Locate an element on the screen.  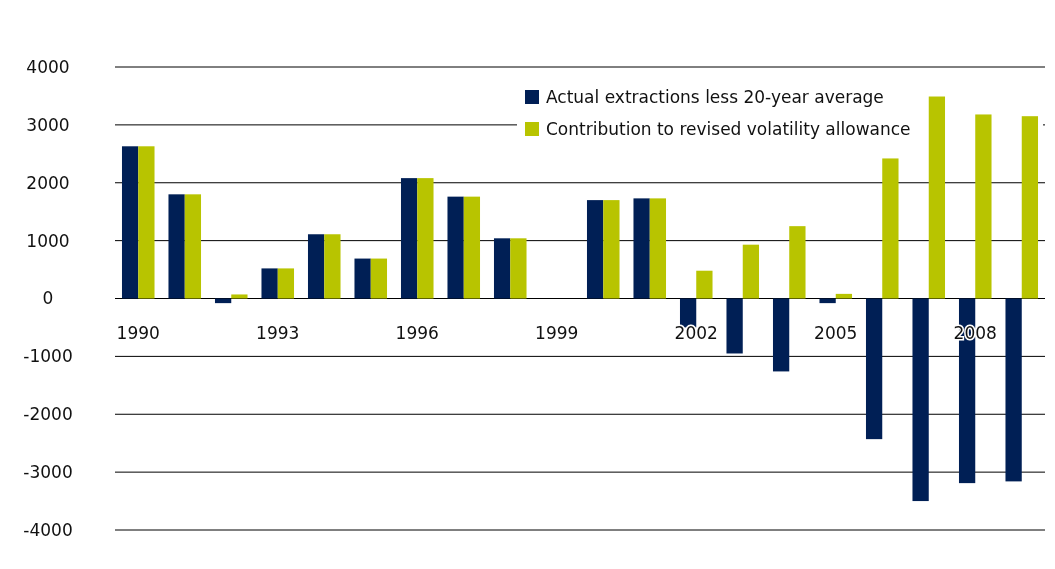
y-tick-label: -1000 is located at coordinates (48, 356).